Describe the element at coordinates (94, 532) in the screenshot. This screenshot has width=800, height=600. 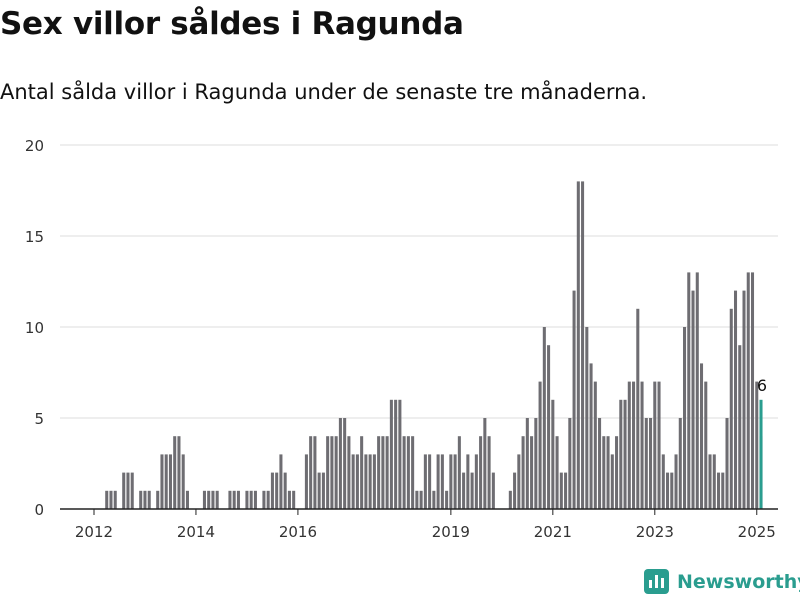
I see `x-tick-label: 2012` at that location.